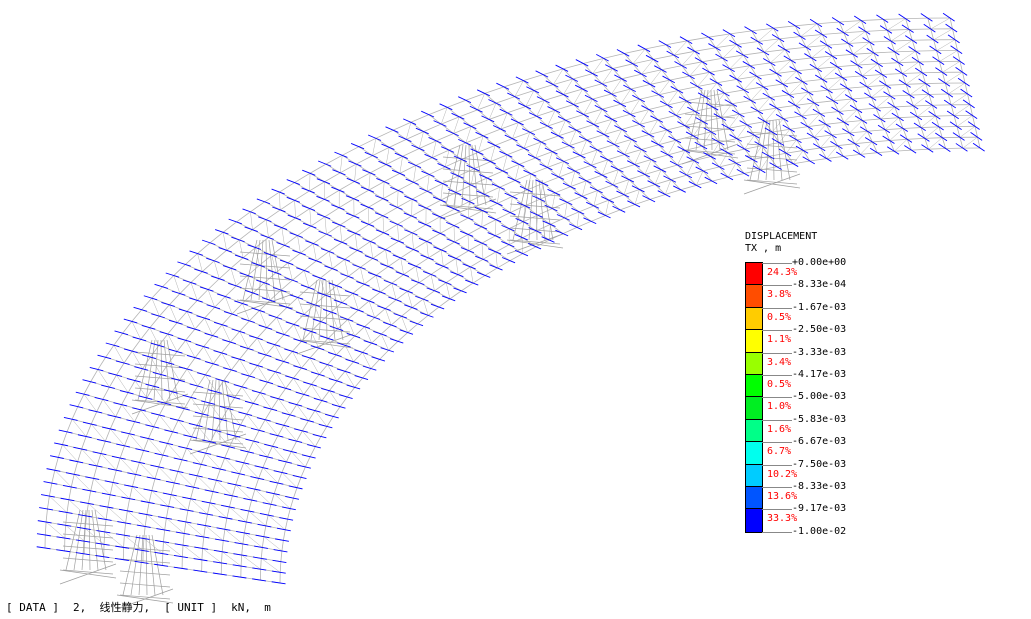 The width and height of the screenshot is (1031, 619). Describe the element at coordinates (32, 607) in the screenshot. I see `data-label: [ DATA ]` at that location.